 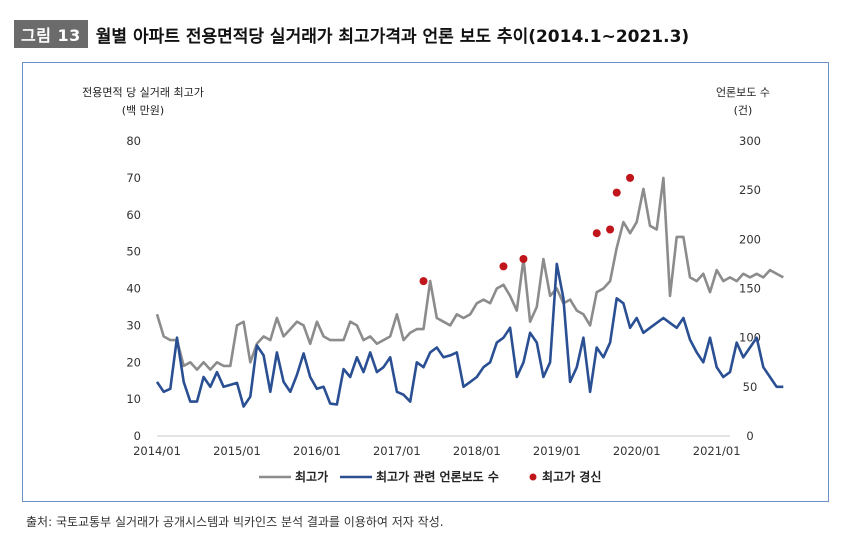 What do you see at coordinates (750, 141) in the screenshot?
I see `right-tick-label: 300` at bounding box center [750, 141].